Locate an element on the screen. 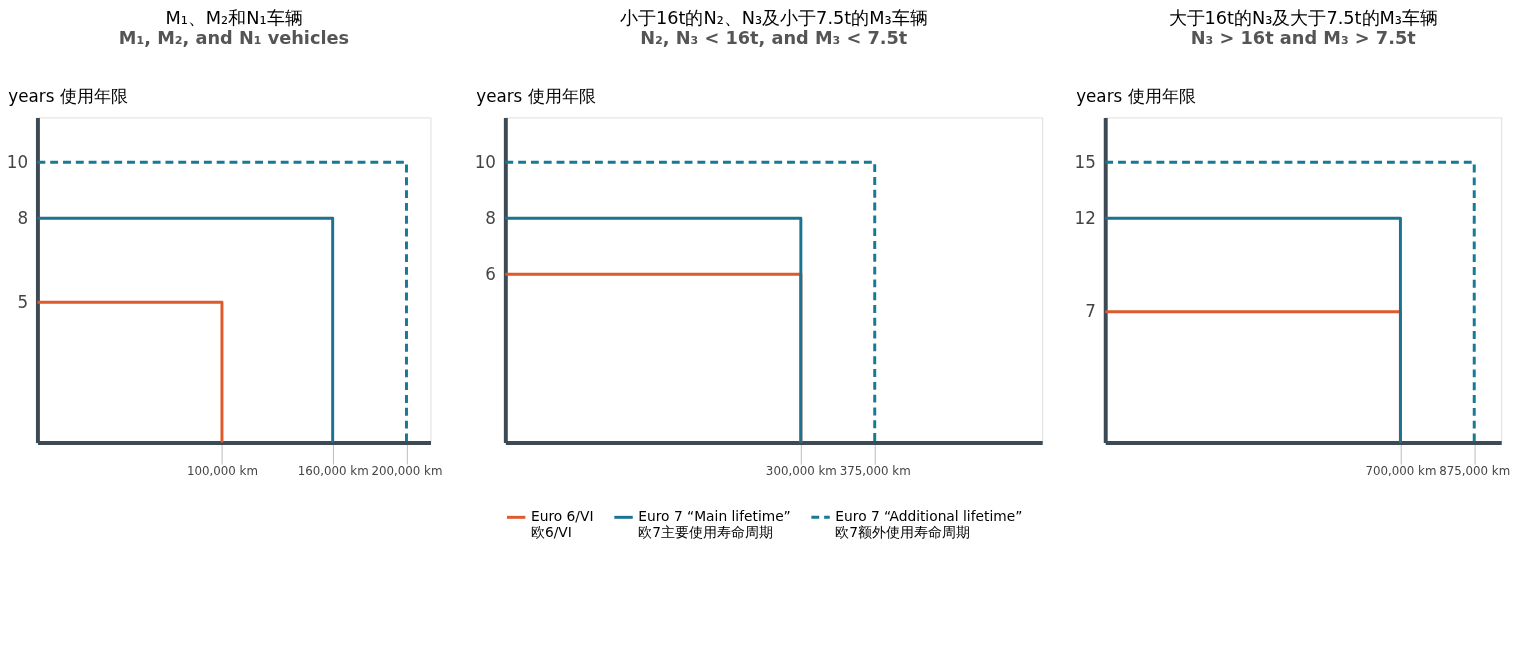 This screenshot has width=1516, height=663. x-tick-label: 375,000 km is located at coordinates (875, 471).